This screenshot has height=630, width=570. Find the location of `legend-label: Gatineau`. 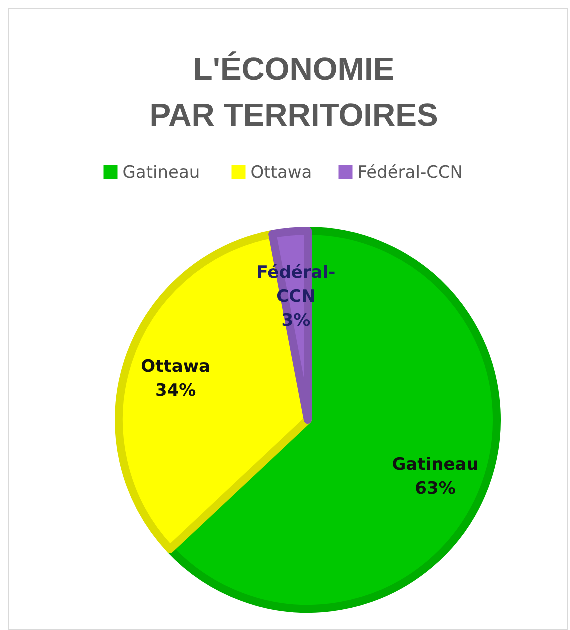

legend-label: Gatineau is located at coordinates (161, 173).